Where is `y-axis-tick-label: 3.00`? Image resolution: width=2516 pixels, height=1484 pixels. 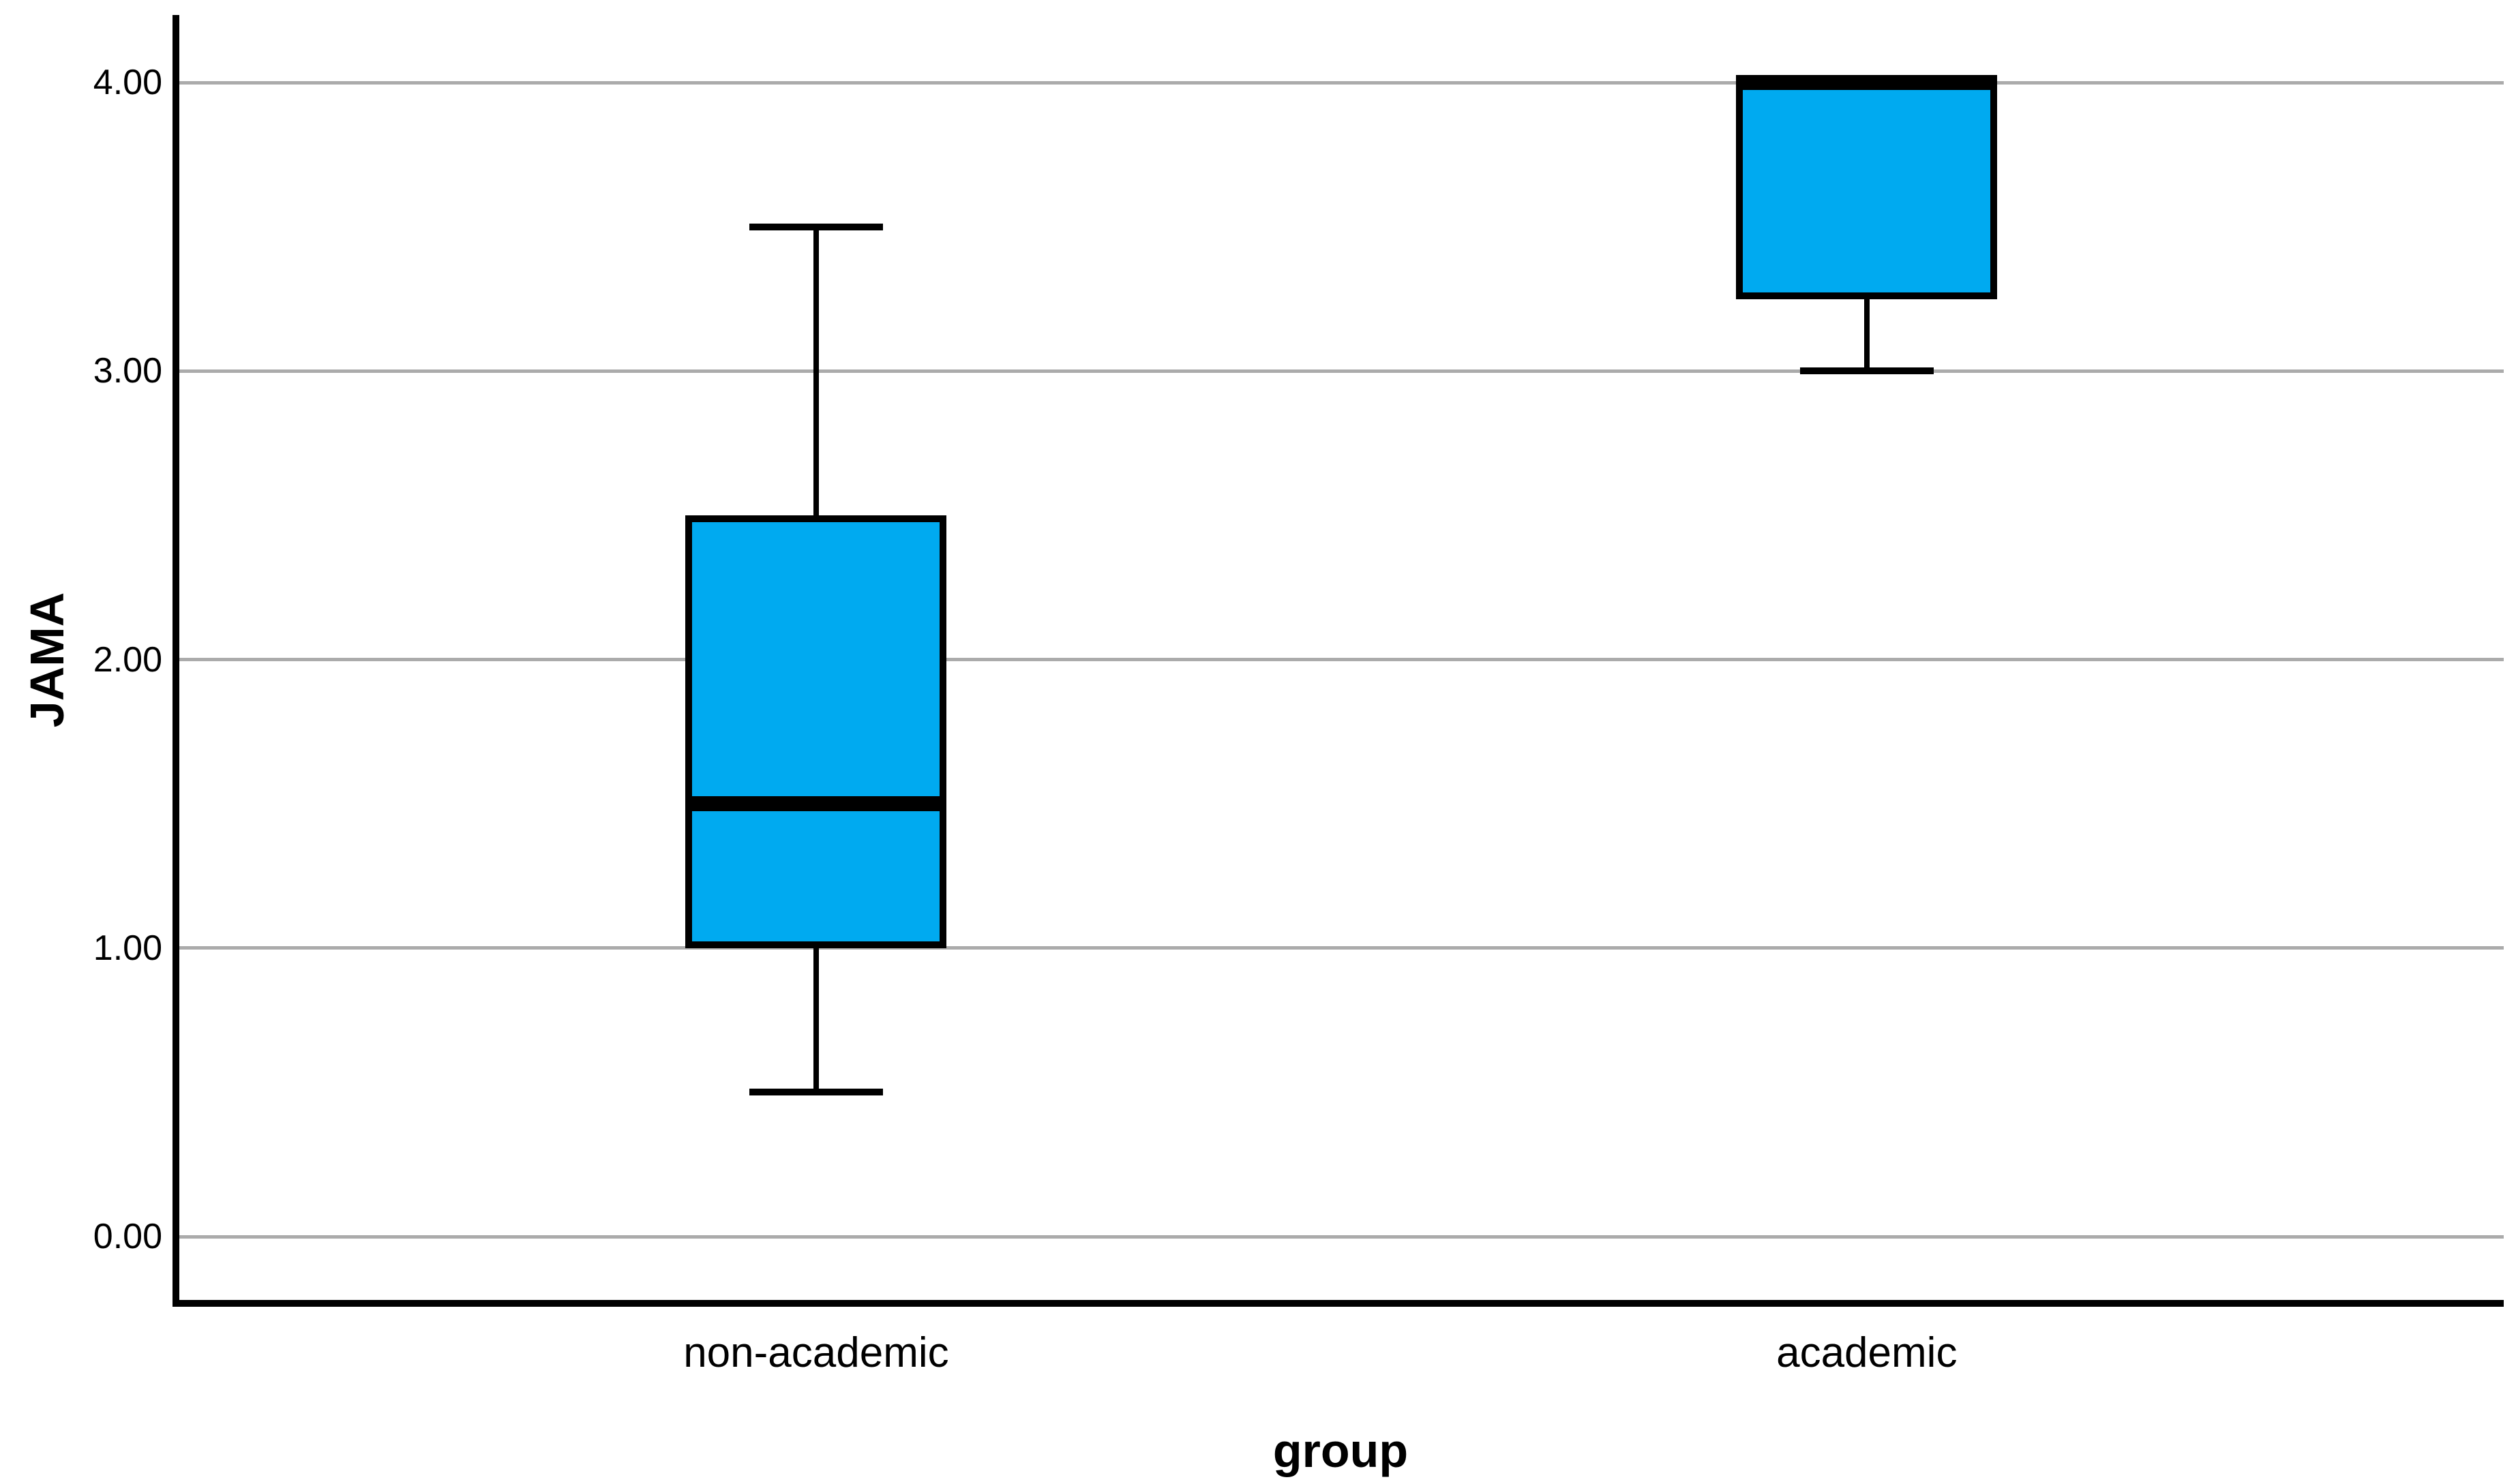
y-axis-tick-label: 3.00 is located at coordinates (128, 371).